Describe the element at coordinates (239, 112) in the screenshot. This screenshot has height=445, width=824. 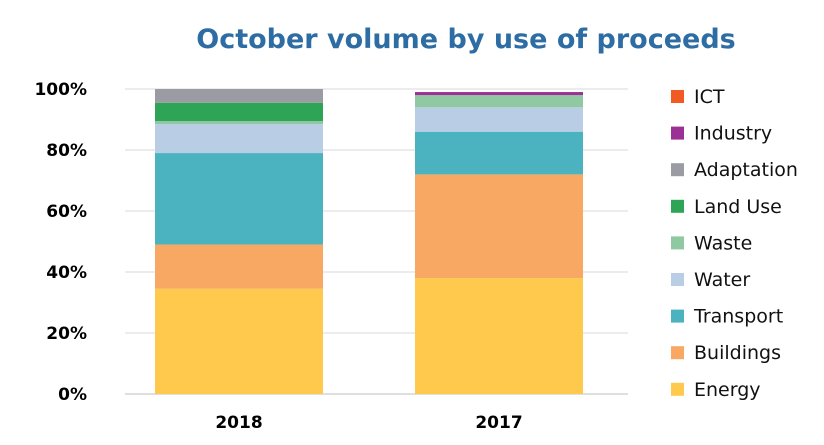
I see `bar-segment-land-use-2018` at that location.